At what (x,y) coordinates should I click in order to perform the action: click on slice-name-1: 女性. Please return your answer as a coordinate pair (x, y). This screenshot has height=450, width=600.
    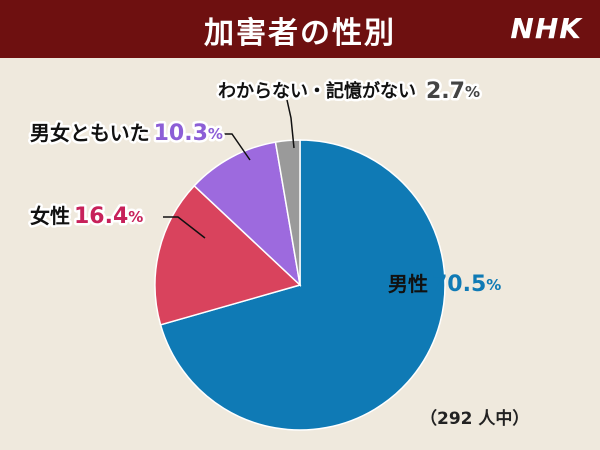
    Looking at the image, I should click on (50, 216).